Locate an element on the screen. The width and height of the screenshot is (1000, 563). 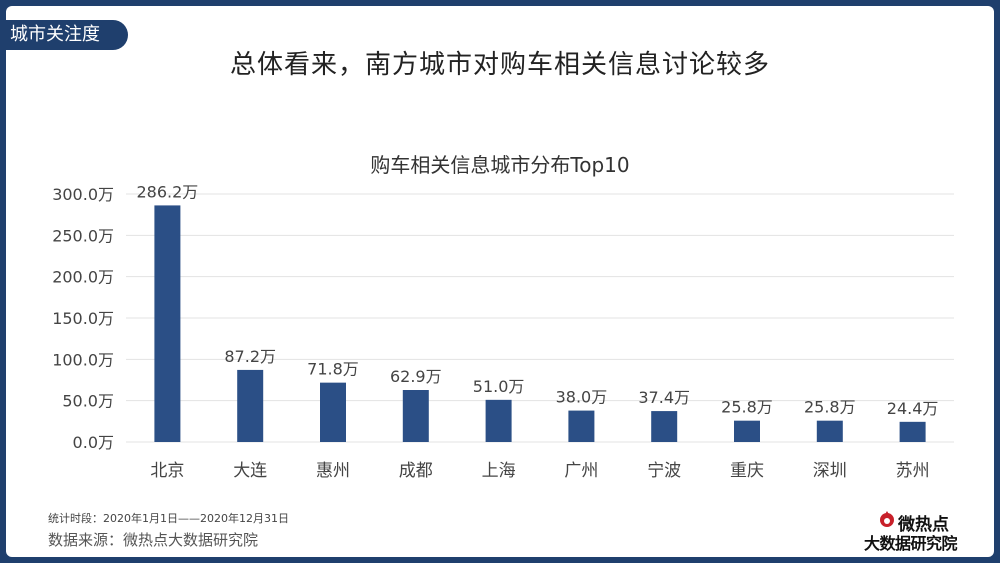
y-axis-ticks: 0.0万 50.0万 100.0万 150.0万 200.0万 250.0万 300.0万 is located at coordinates (83, 318).